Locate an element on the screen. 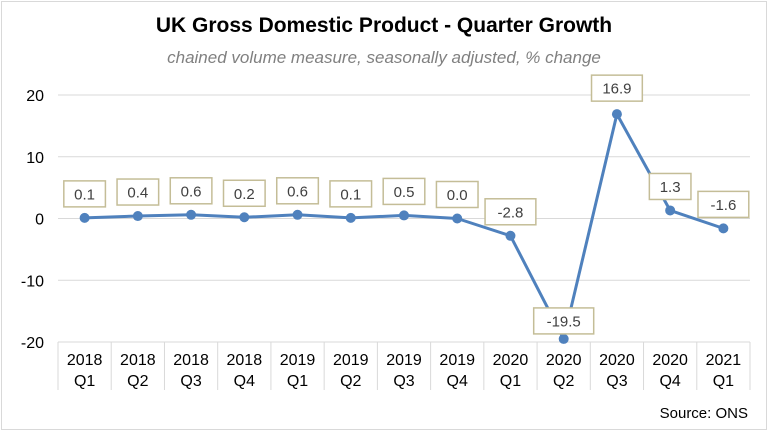  data-label-text: 0.2 is located at coordinates (244, 194).